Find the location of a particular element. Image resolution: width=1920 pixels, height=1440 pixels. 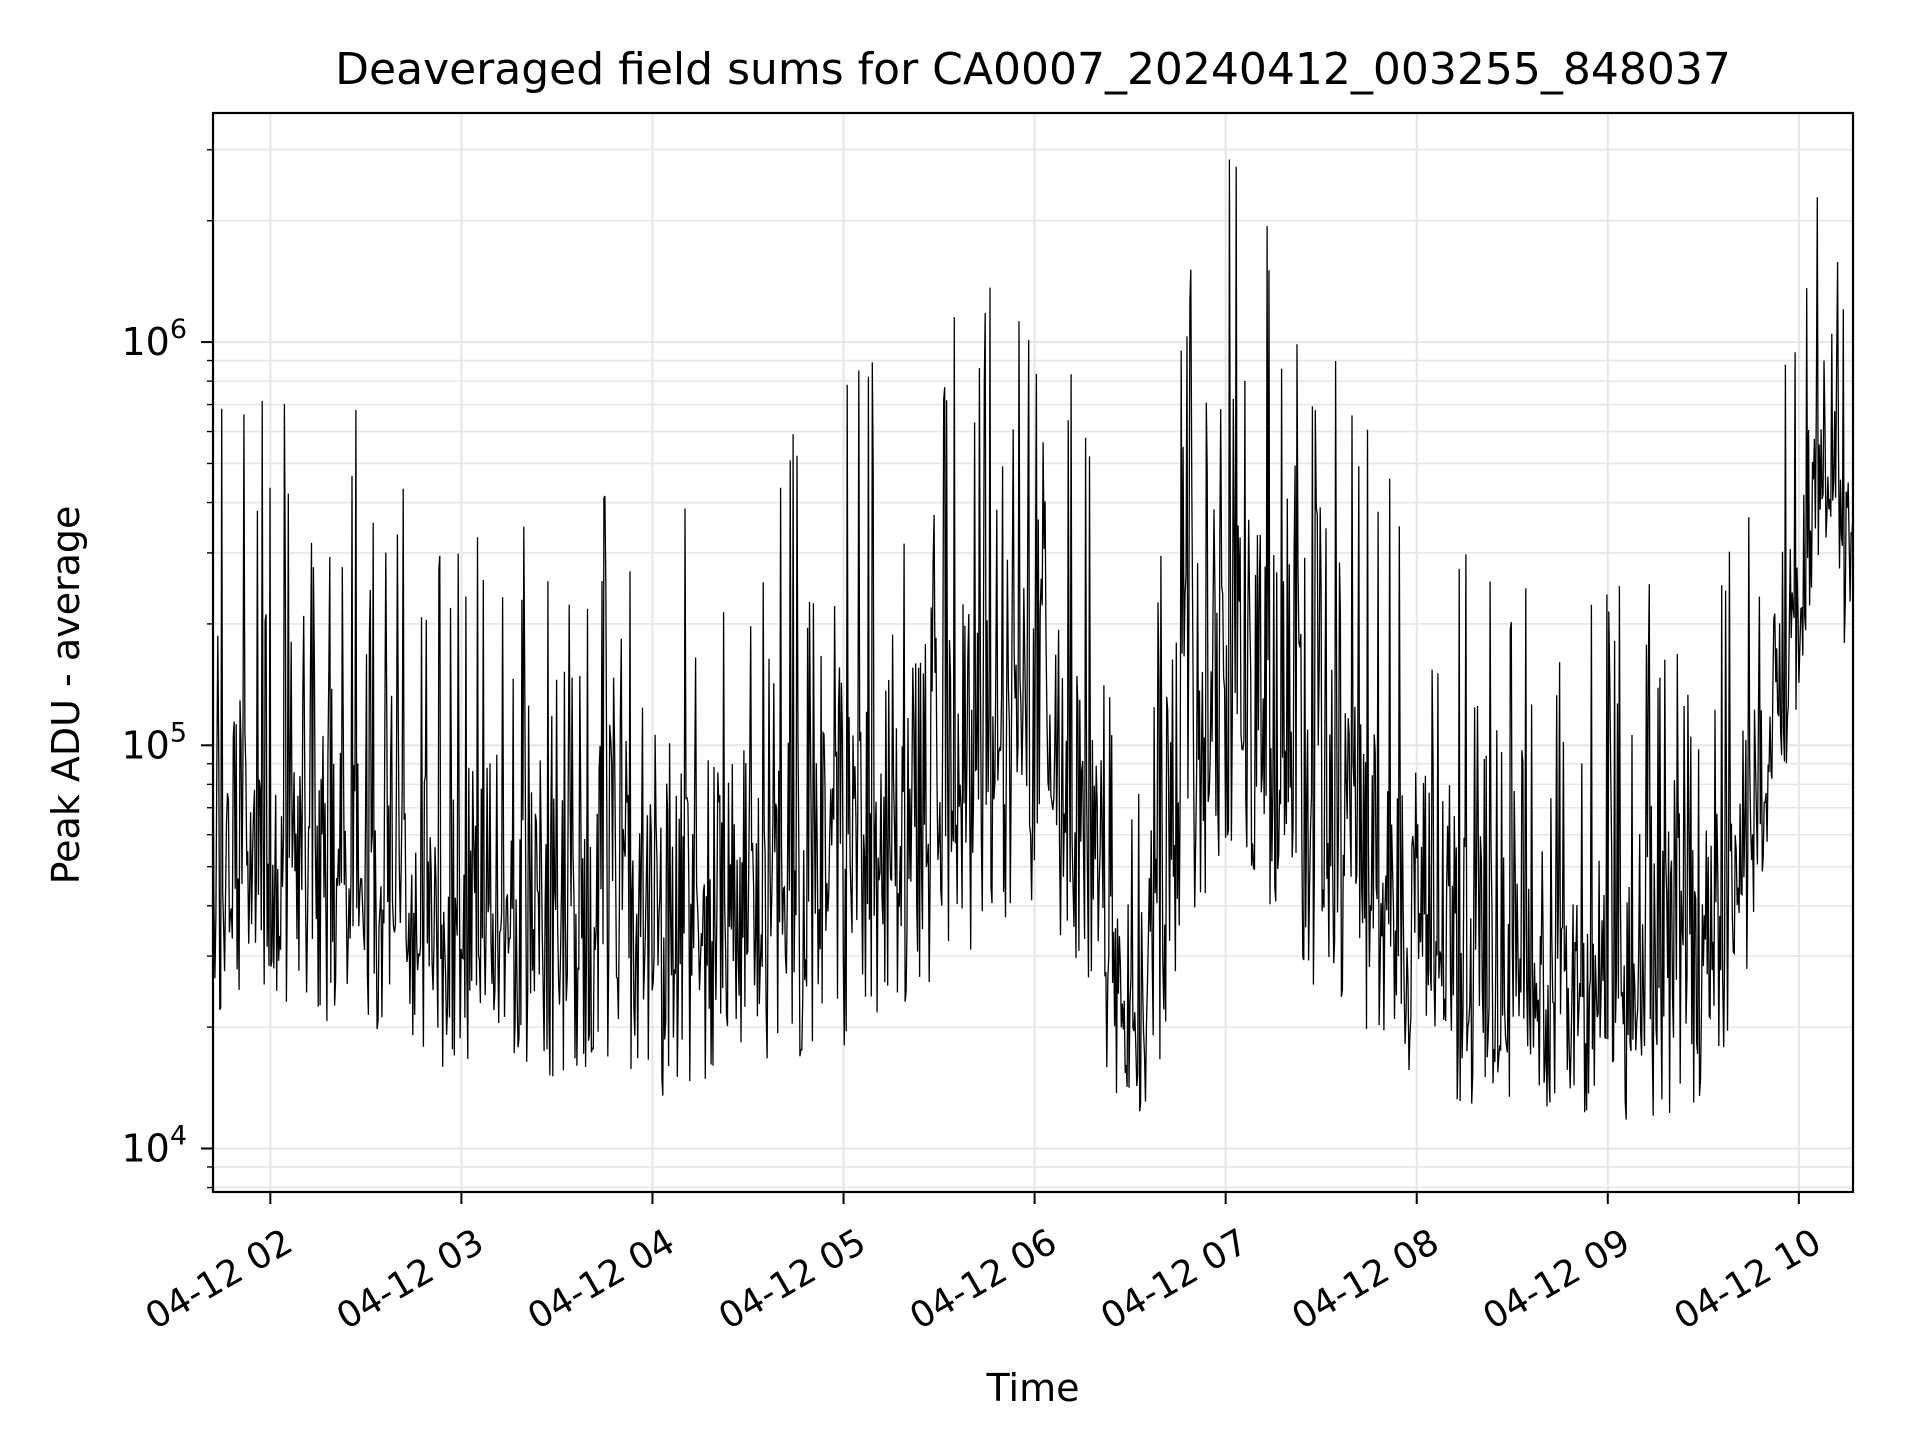

x-tick-label: 04-12 05 is located at coordinates (792, 1279).